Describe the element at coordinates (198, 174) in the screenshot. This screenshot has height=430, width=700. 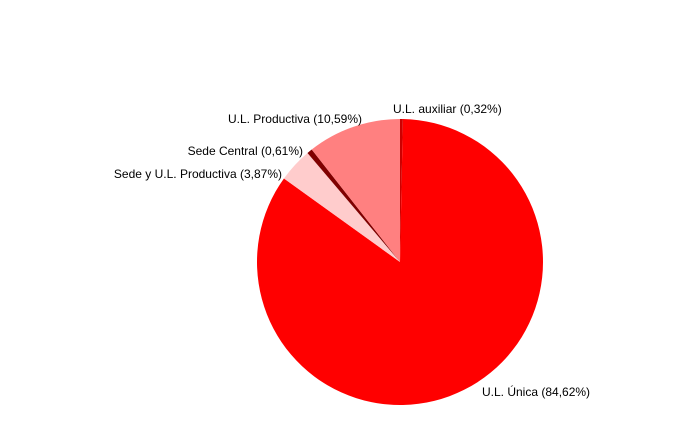
I see `slice-label: Sede y U.L. Productiva (3,87%)` at that location.